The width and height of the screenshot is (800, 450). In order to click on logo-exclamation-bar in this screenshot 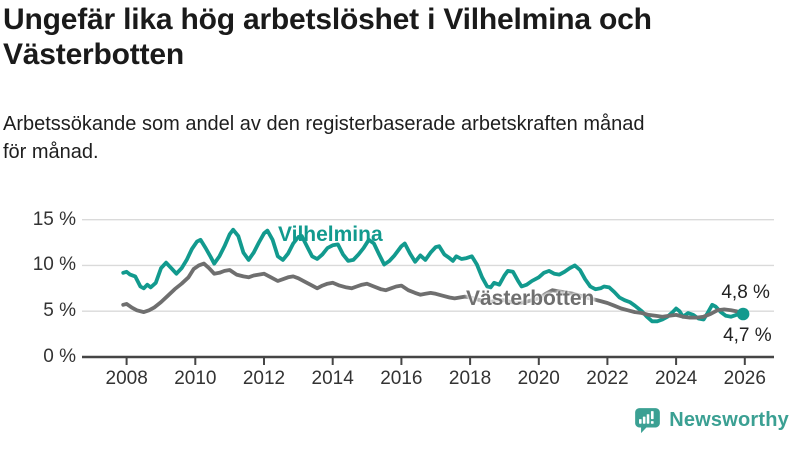, I will do `click(652, 415)`.